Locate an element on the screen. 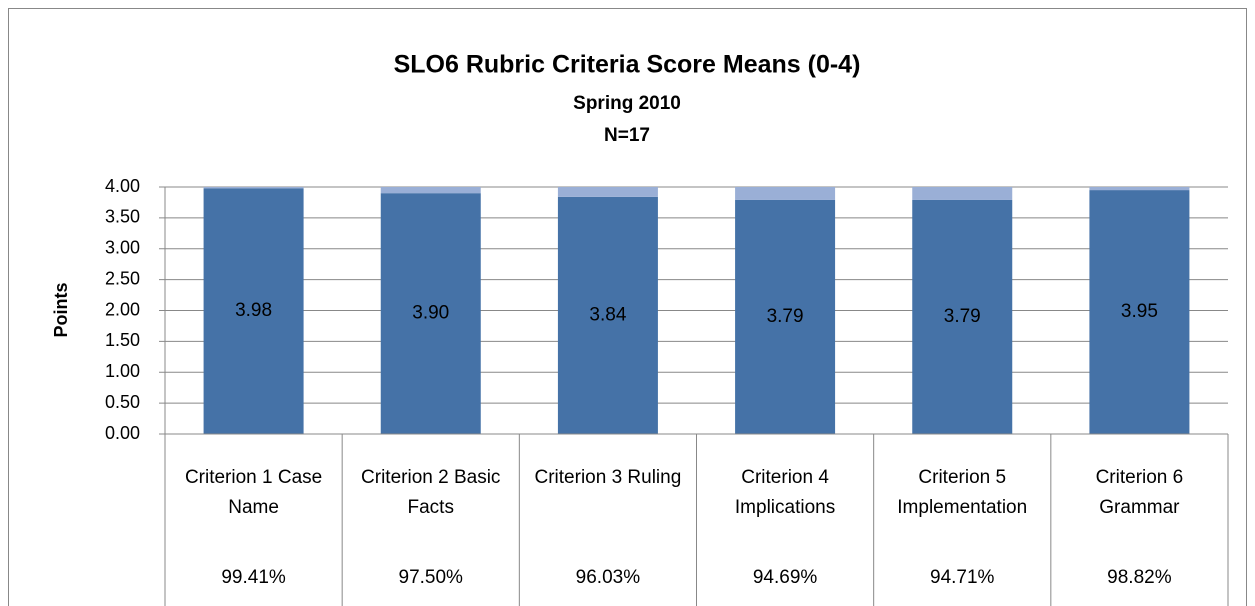  table-value: 94.69% is located at coordinates (785, 577).